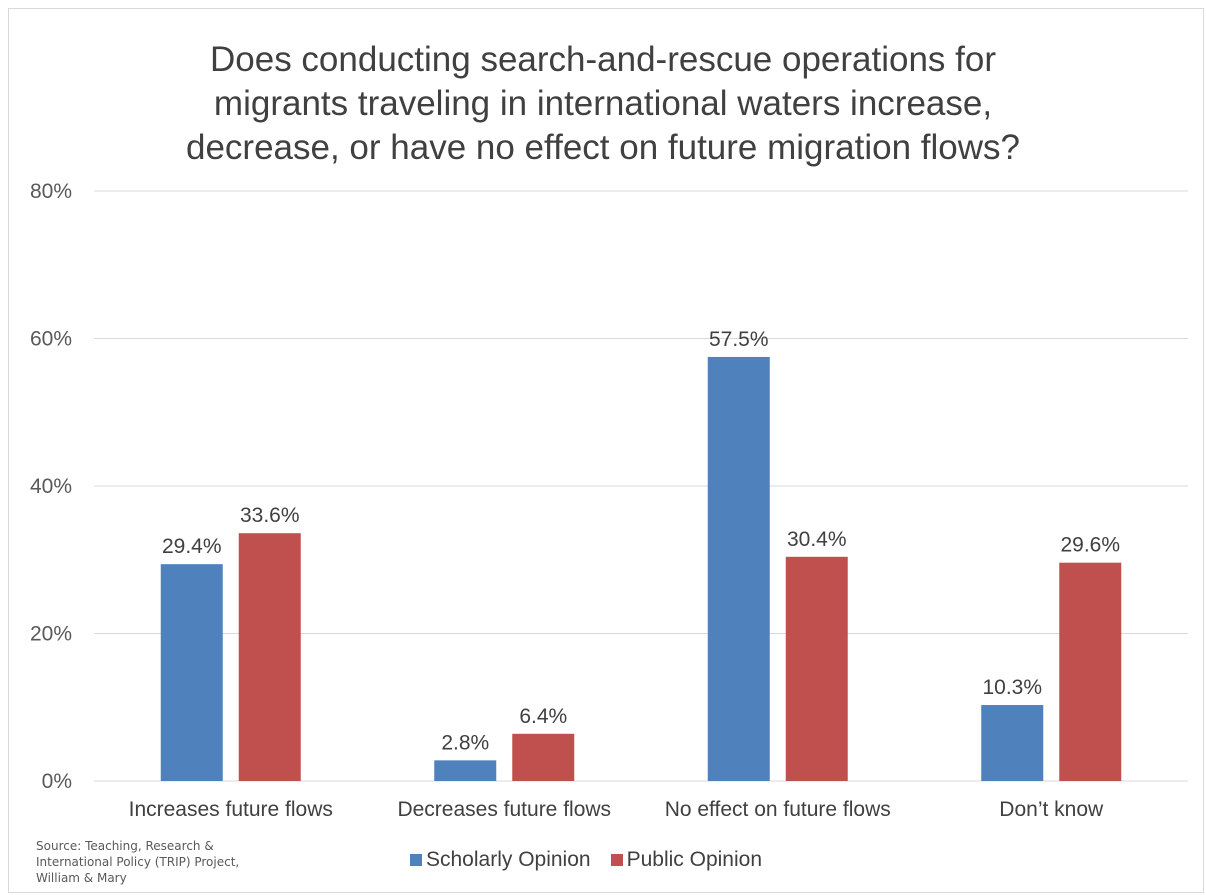 This screenshot has width=1206, height=895. I want to click on data-label: 57.5%, so click(739, 339).